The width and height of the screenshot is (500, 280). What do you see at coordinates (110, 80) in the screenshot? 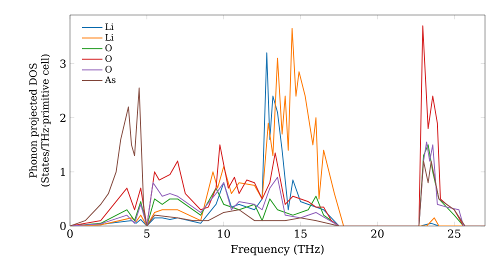
I see `legend-label: As` at bounding box center [110, 80].